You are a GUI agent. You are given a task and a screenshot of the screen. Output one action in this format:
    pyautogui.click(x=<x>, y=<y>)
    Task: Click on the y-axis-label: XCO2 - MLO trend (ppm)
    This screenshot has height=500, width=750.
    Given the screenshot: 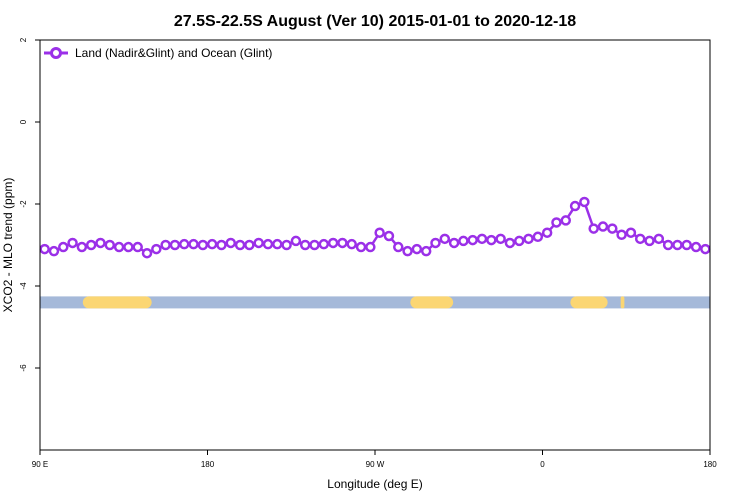 What is the action you would take?
    pyautogui.click(x=8, y=245)
    